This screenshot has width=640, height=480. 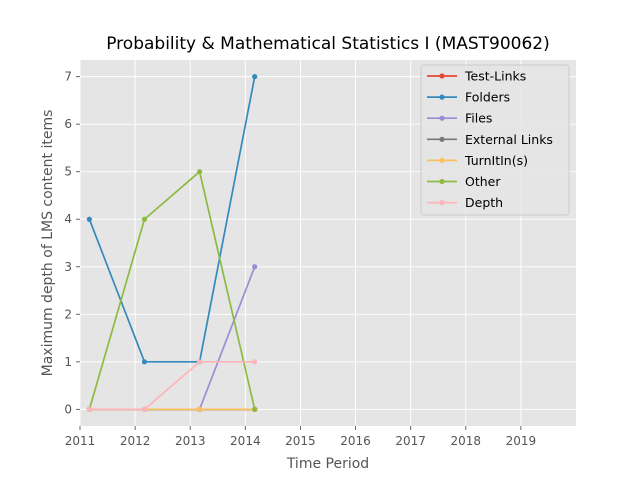 I want to click on legend-entry: TurnItIn(s), so click(x=477, y=160).